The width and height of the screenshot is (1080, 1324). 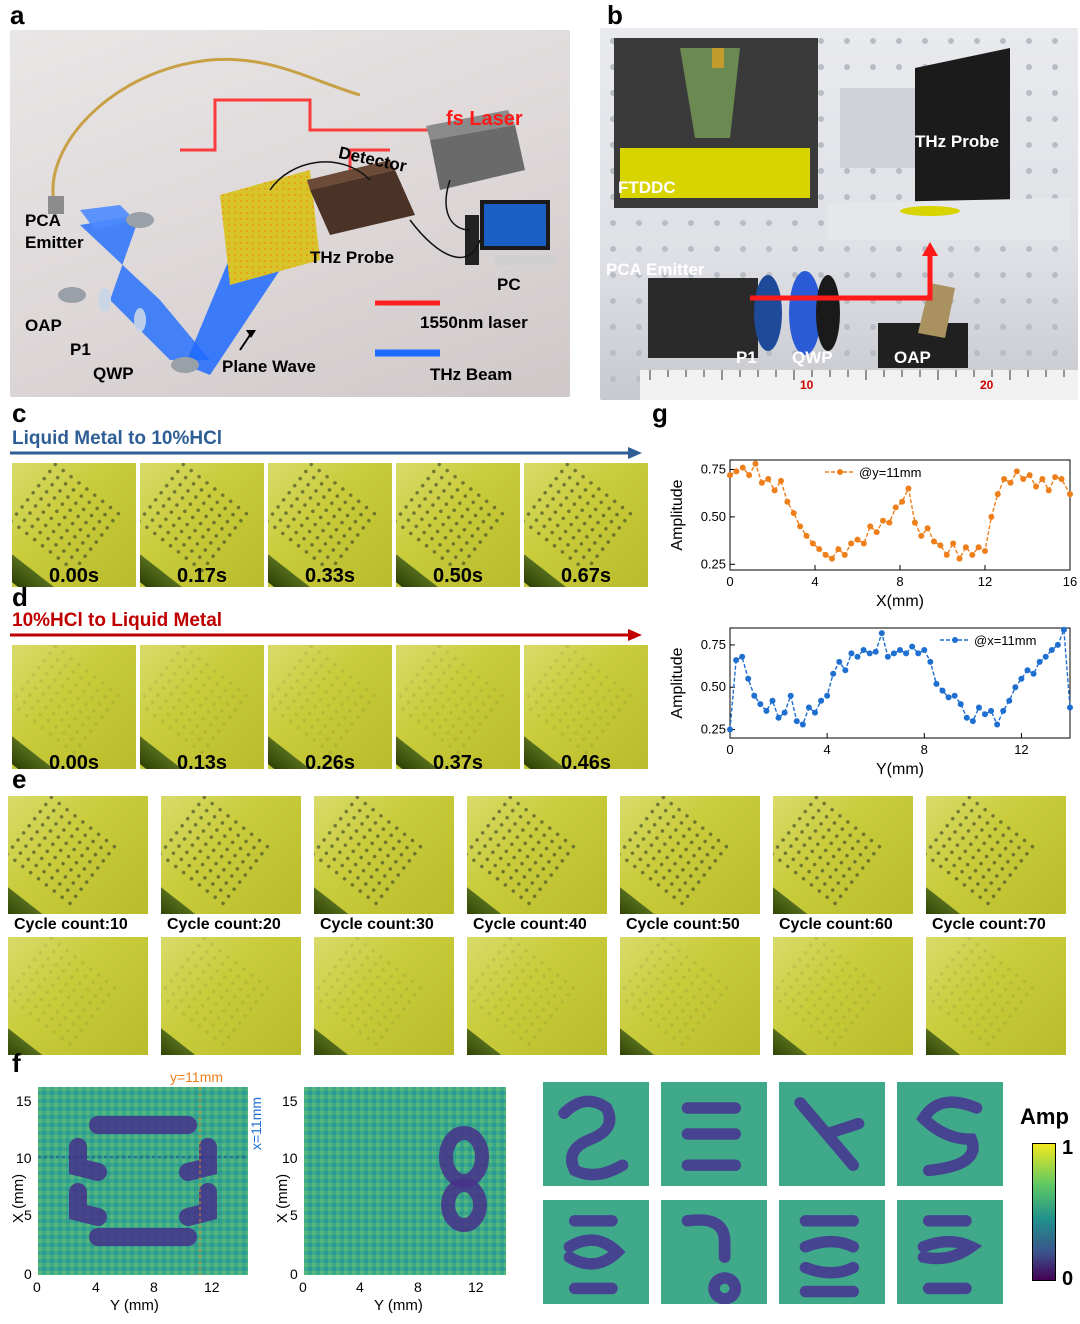 What do you see at coordinates (19, 779) in the screenshot?
I see `panel-label-e: e` at bounding box center [19, 779].